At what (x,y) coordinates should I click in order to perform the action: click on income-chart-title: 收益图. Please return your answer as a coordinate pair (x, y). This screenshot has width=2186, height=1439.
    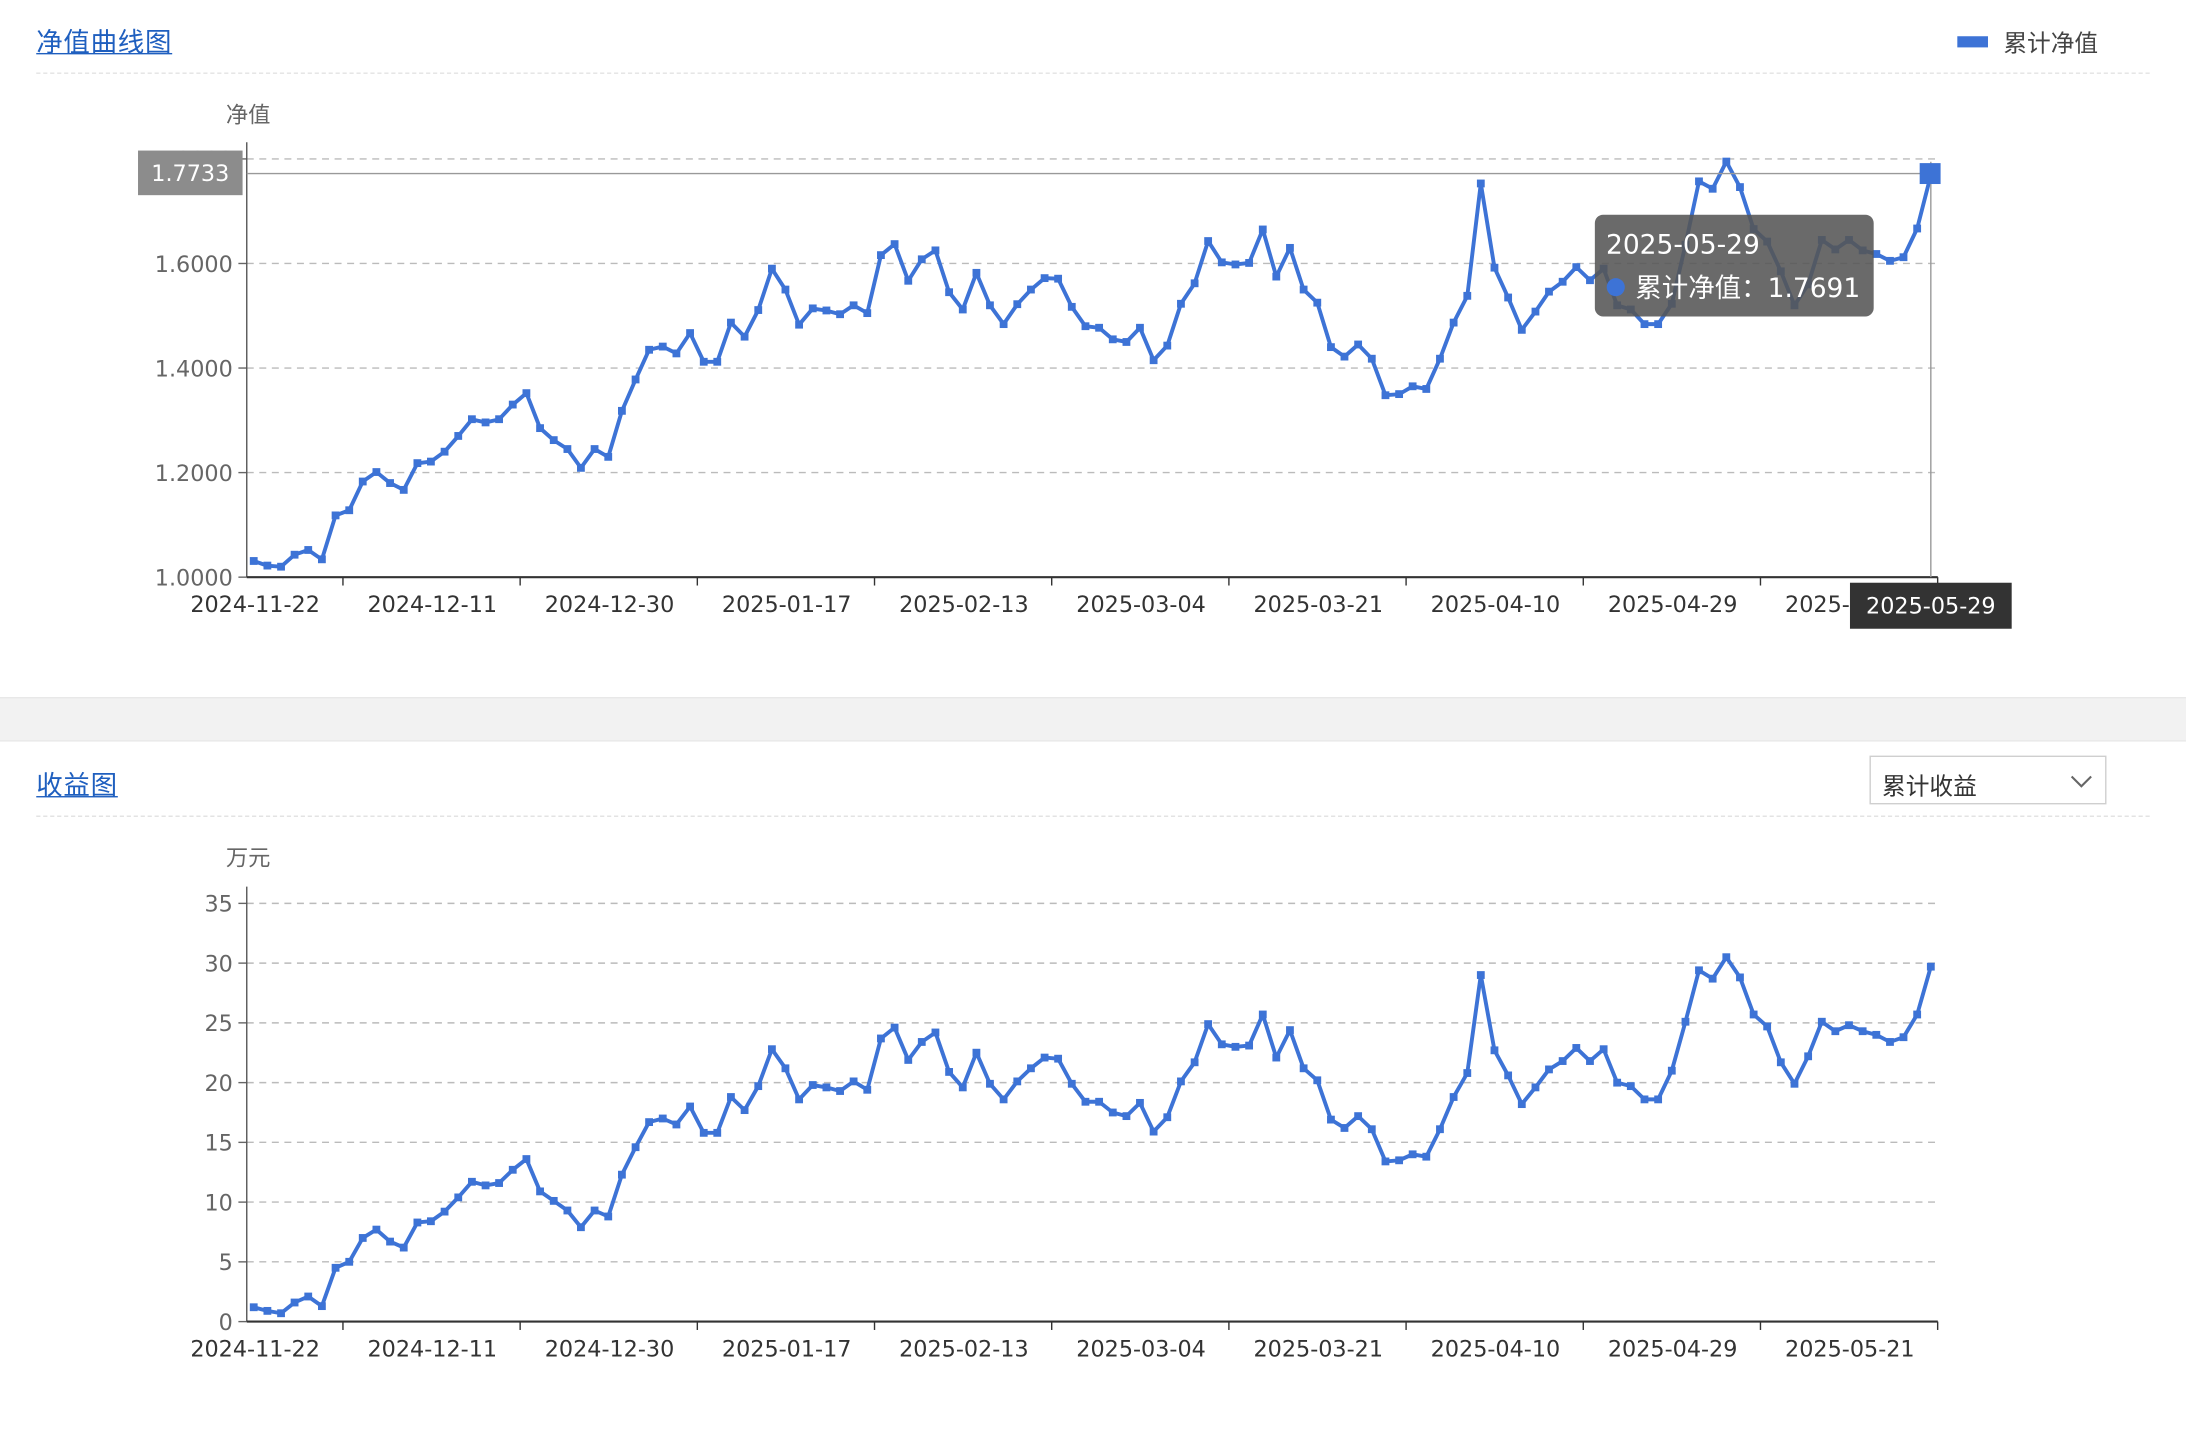
    Looking at the image, I should click on (77, 786).